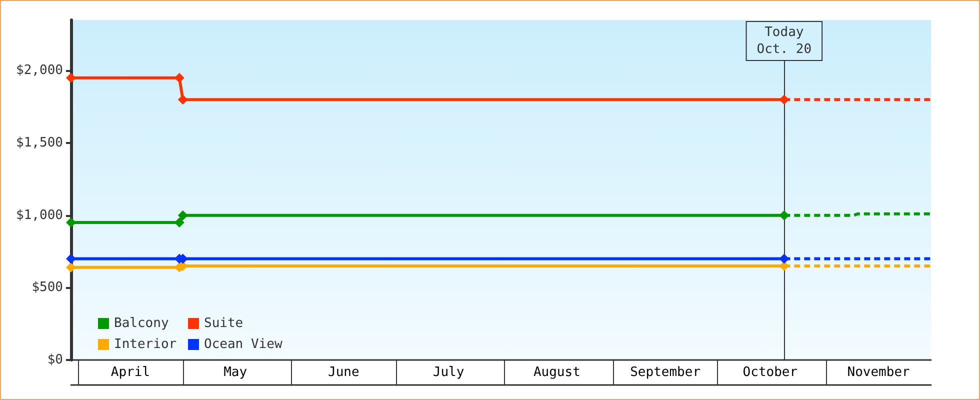 Image resolution: width=980 pixels, height=400 pixels. I want to click on y-tick-label: $0, so click(55, 360).